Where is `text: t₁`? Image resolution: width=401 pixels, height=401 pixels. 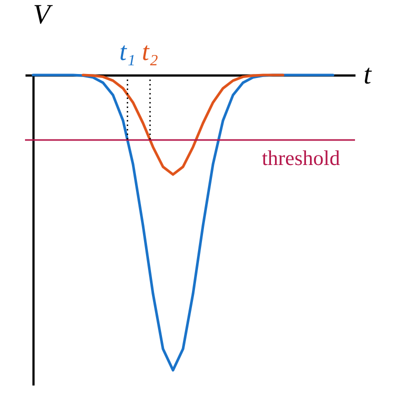
text: t₁ is located at coordinates (127, 51).